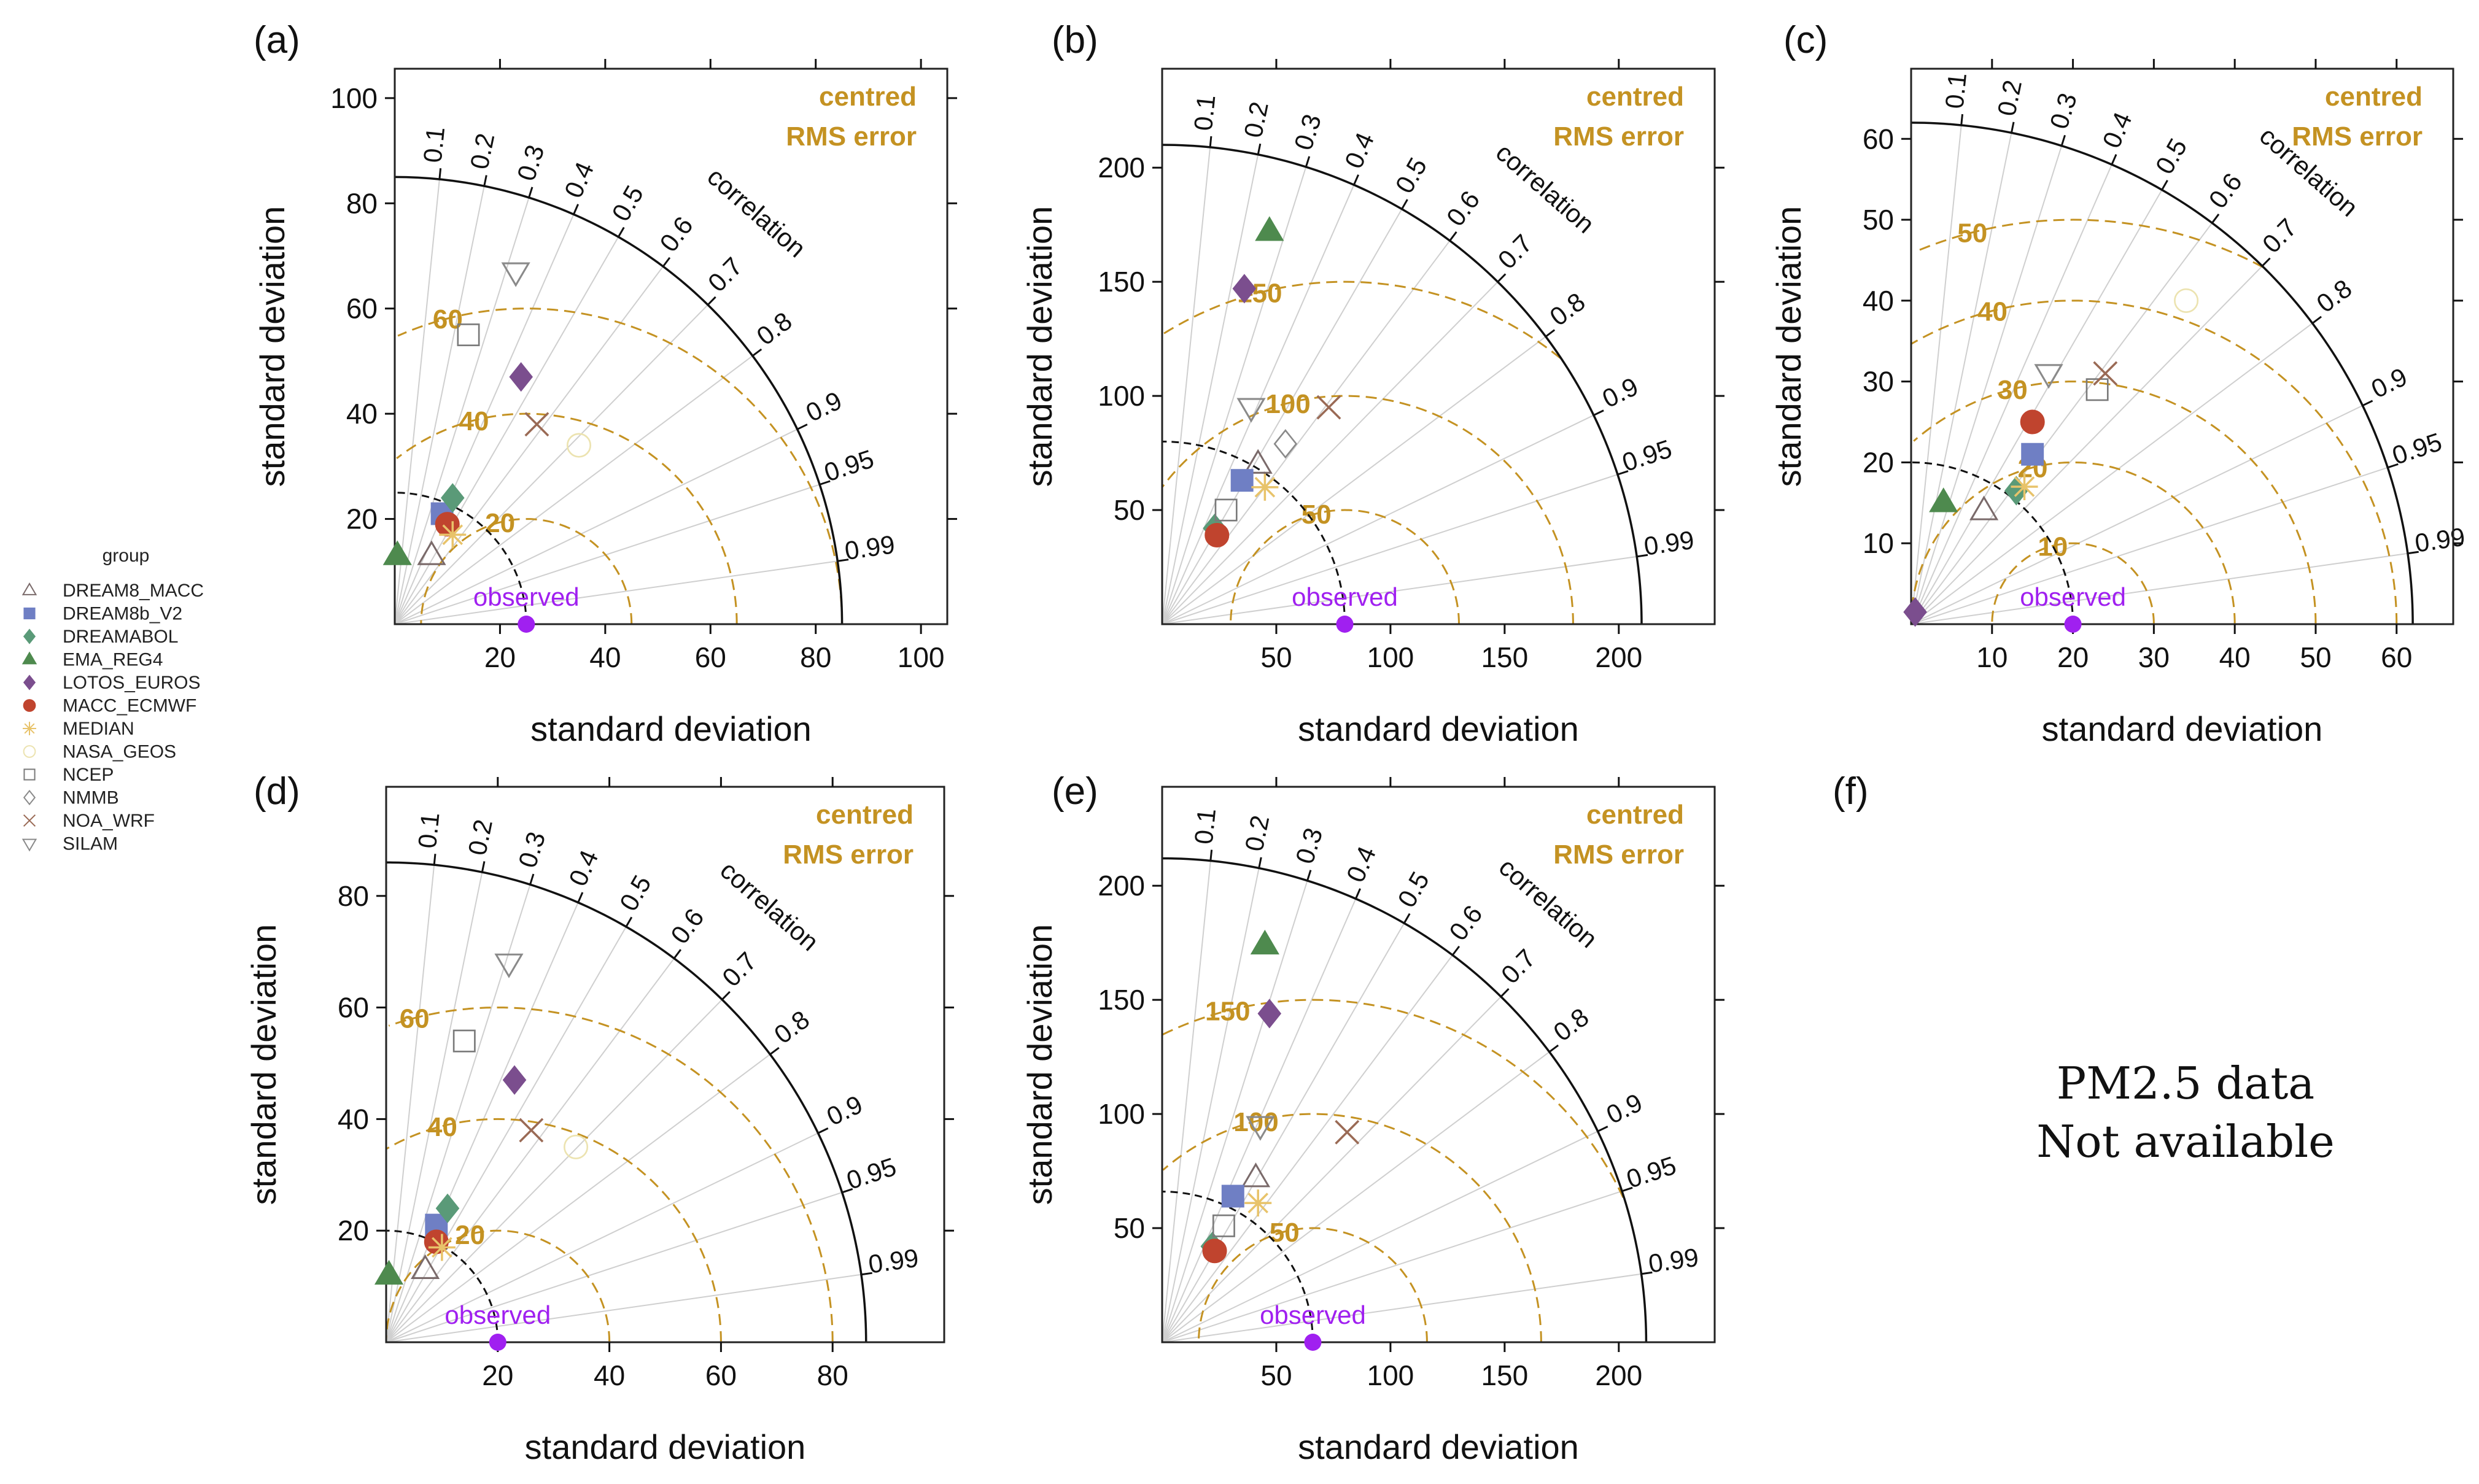 This screenshot has width=2479, height=1484. What do you see at coordinates (1571, 1024) in the screenshot?
I see `correlation-tick-label: 0.8` at bounding box center [1571, 1024].